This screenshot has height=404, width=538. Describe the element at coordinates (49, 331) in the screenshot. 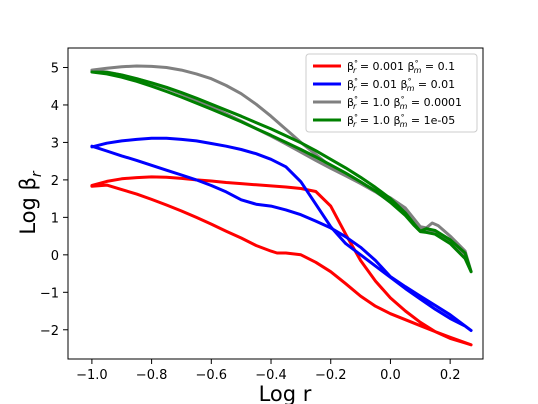

I see `y-tick-label: −2` at that location.